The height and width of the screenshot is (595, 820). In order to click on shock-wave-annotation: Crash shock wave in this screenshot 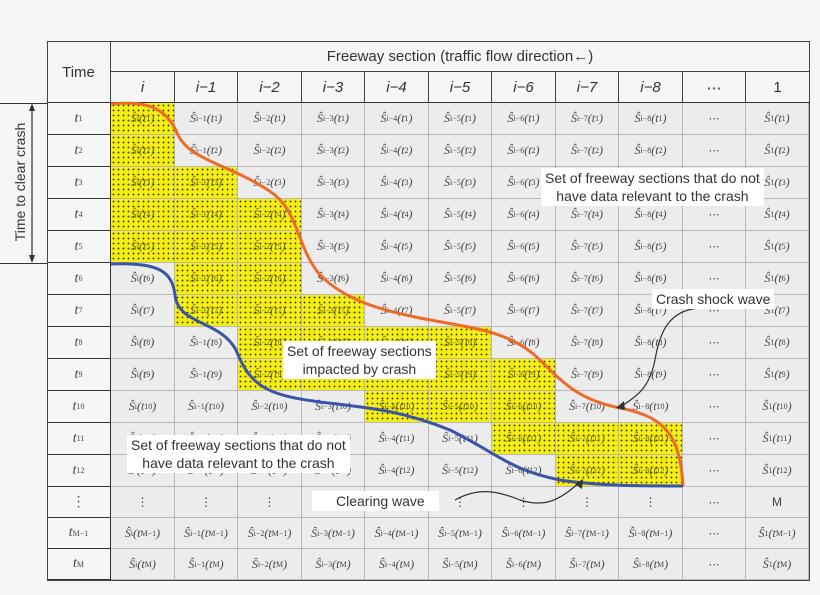, I will do `click(713, 299)`.